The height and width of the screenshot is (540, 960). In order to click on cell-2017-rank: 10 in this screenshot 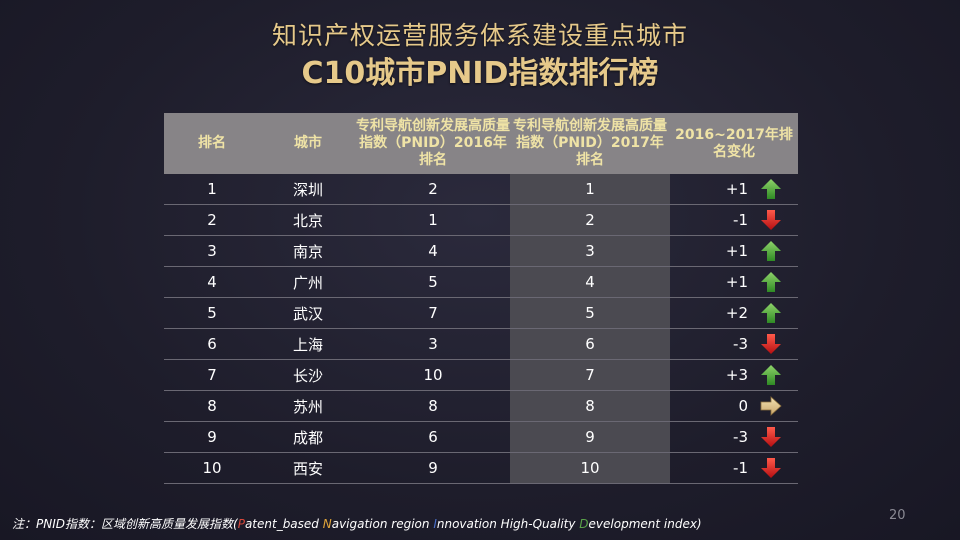, I will do `click(590, 468)`.